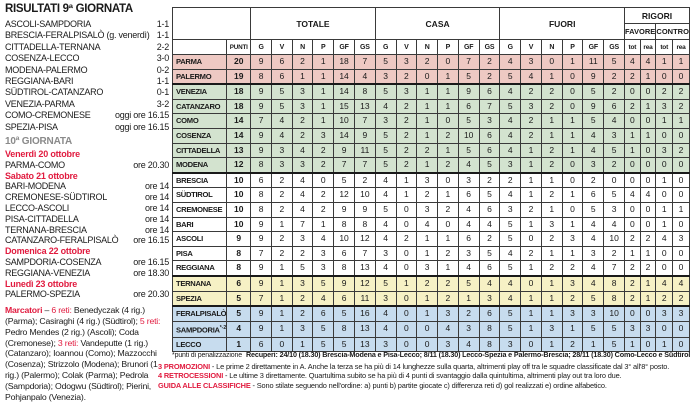 The width and height of the screenshot is (690, 402). I want to click on stat-cell-fuori-gf: 9, so click(593, 106).